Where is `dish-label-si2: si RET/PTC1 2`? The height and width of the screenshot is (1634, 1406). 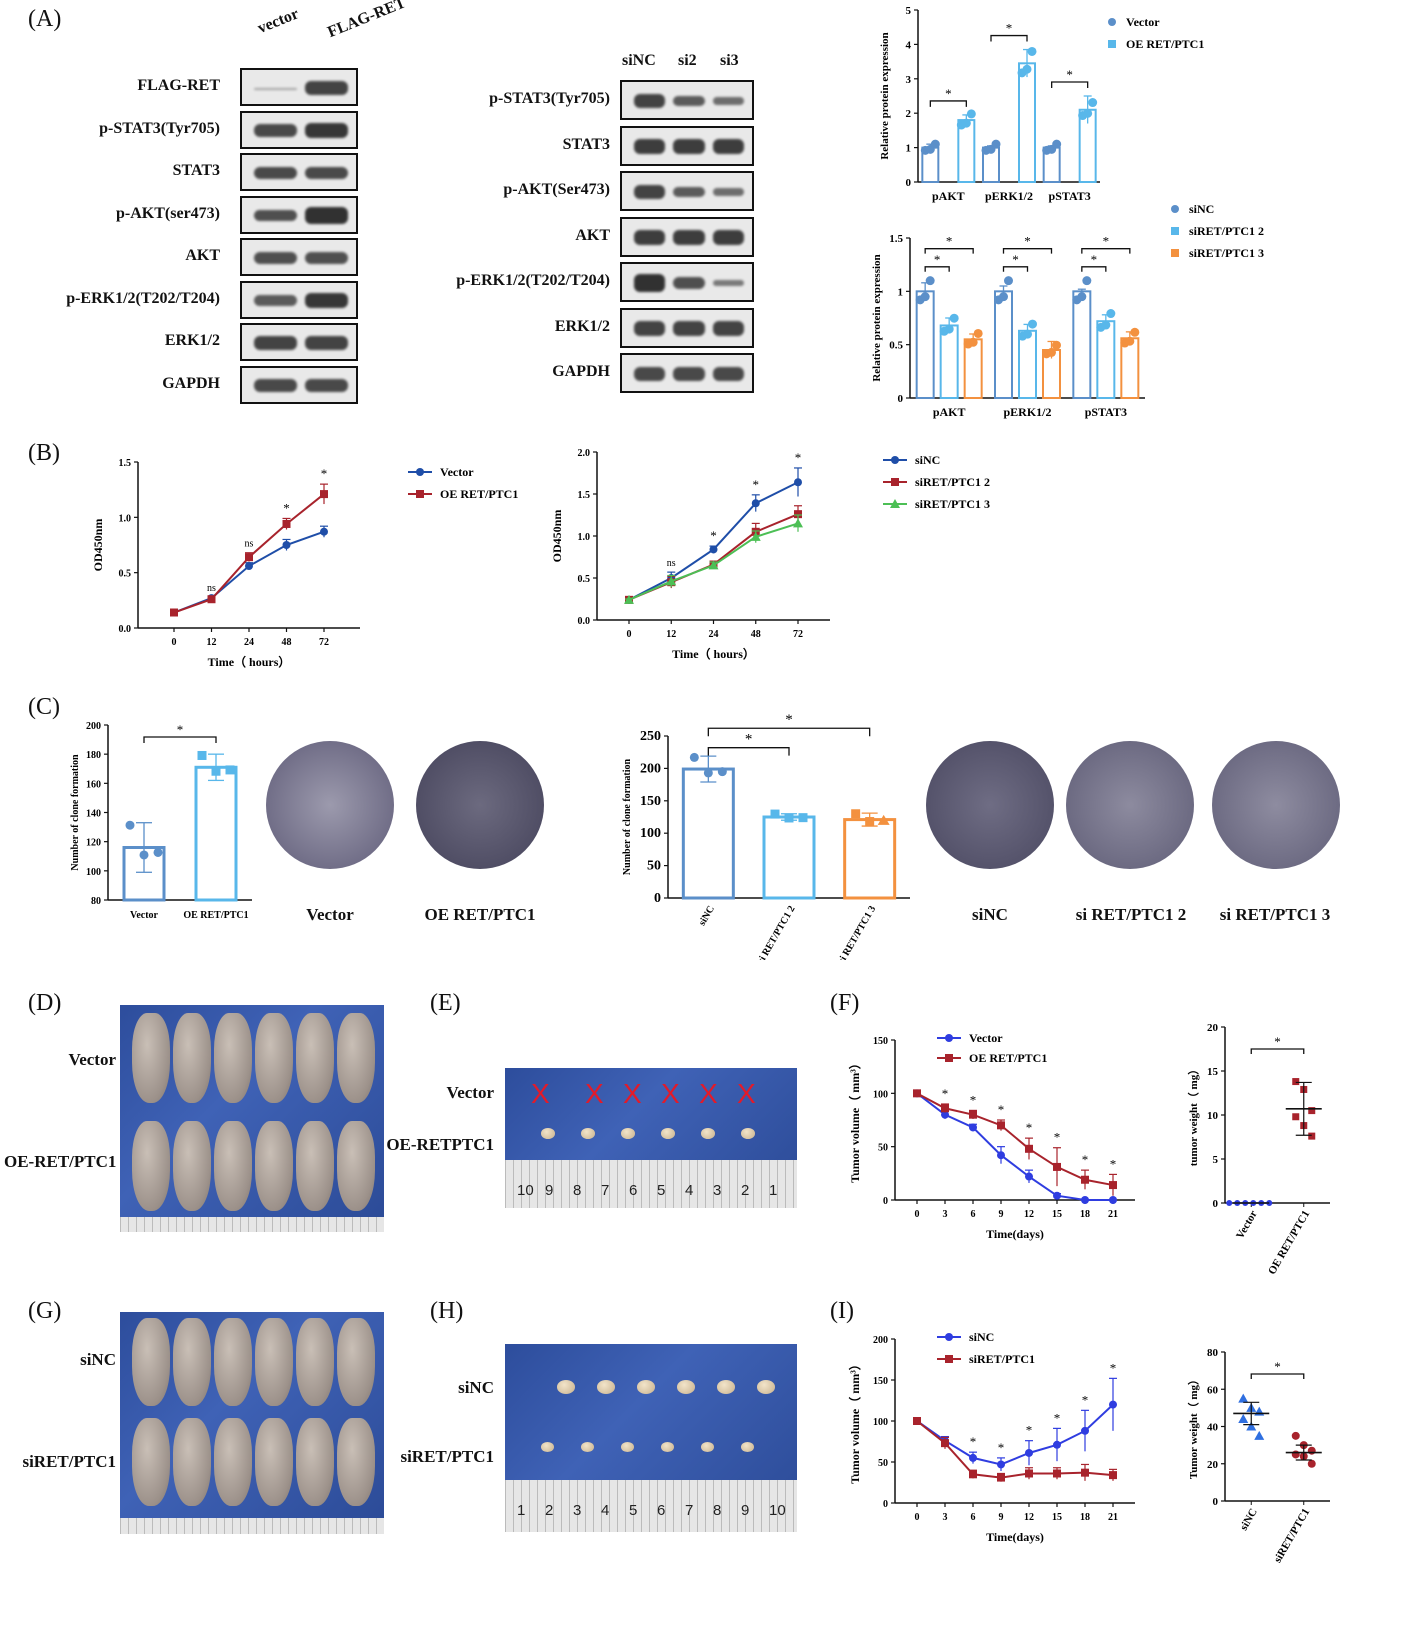
dish-label-si2: si RET/PTC1 2 is located at coordinates (1131, 914).